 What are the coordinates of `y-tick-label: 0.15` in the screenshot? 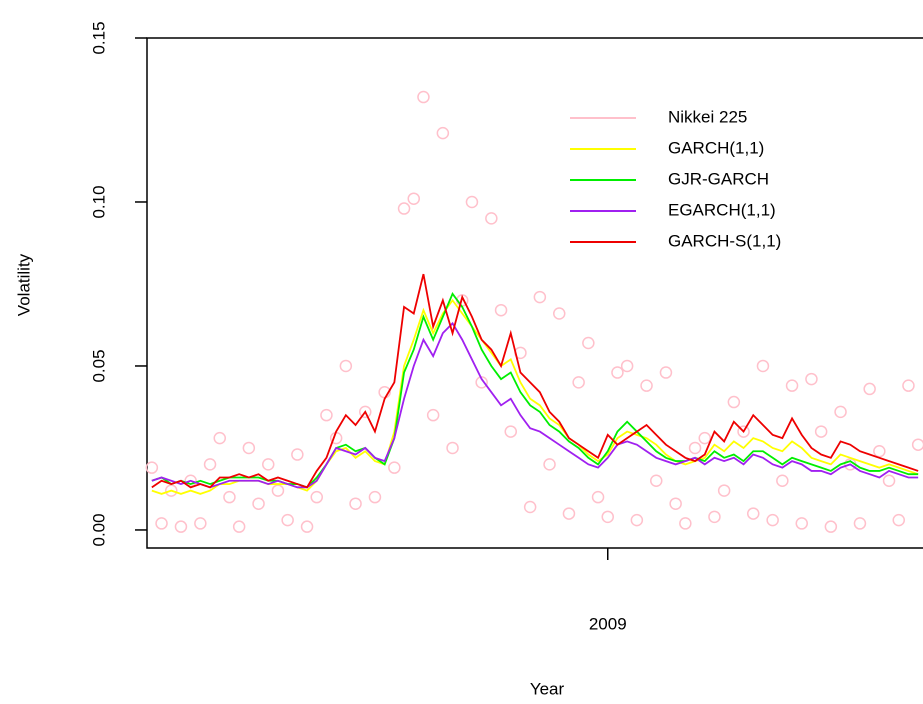 It's located at (98, 37).